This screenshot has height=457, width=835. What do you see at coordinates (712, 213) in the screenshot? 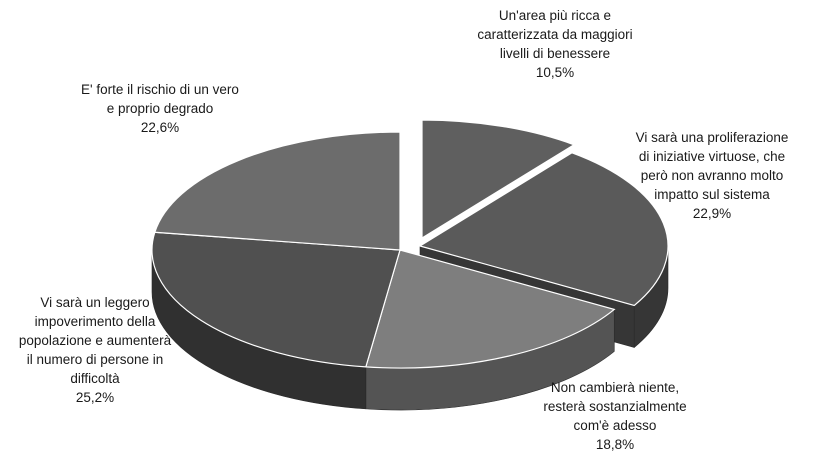
I see `slice-percent: 22,9%` at bounding box center [712, 213].